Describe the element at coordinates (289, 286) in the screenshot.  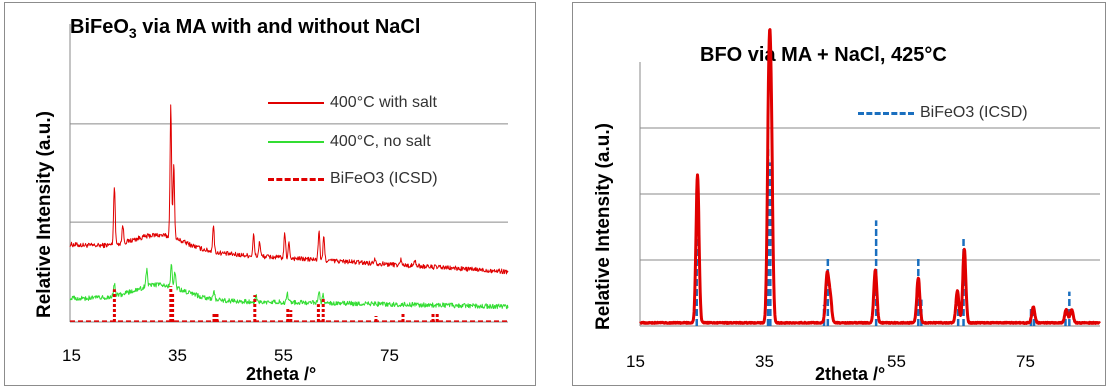
I see `series-line-400-c-no-salt` at that location.